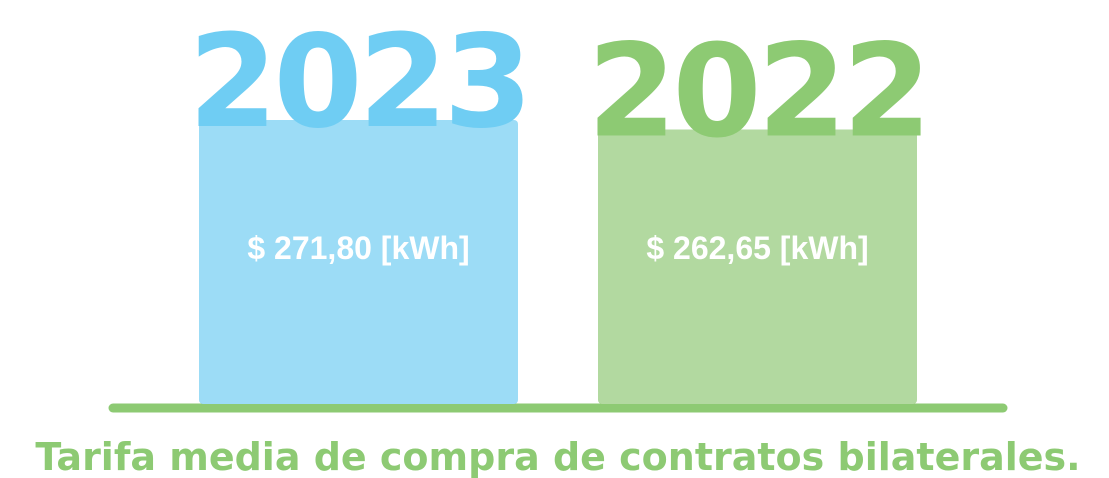 The width and height of the screenshot is (1109, 478). What do you see at coordinates (358, 248) in the screenshot?
I see `value-label: $ 271,80 [kWh]` at bounding box center [358, 248].